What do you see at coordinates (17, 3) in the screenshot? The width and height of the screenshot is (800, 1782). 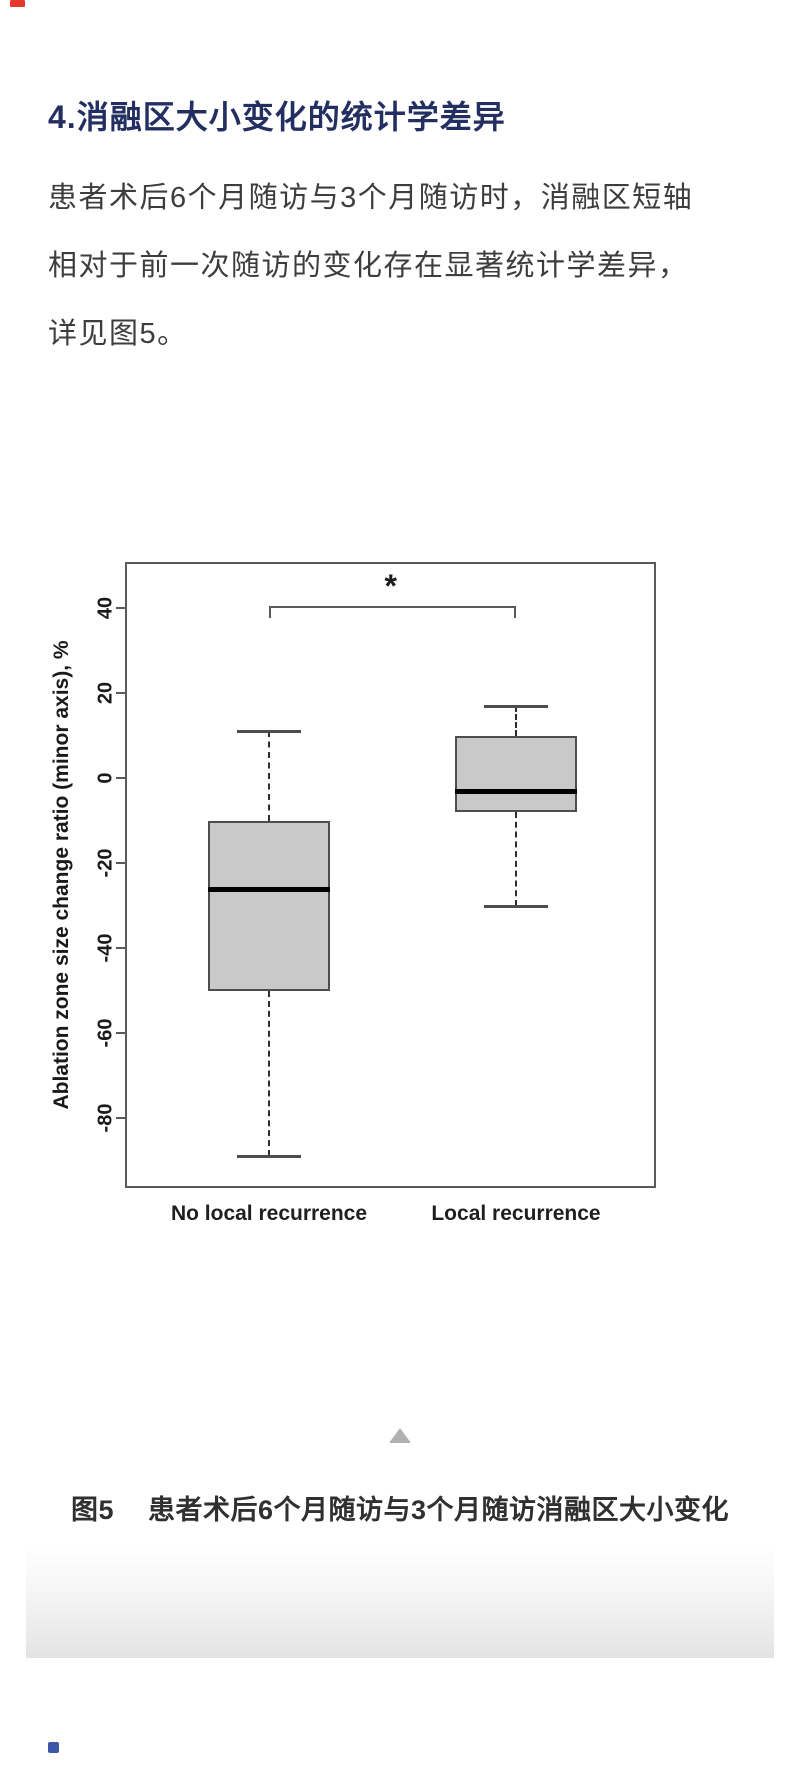 I see `page-top-marker` at bounding box center [17, 3].